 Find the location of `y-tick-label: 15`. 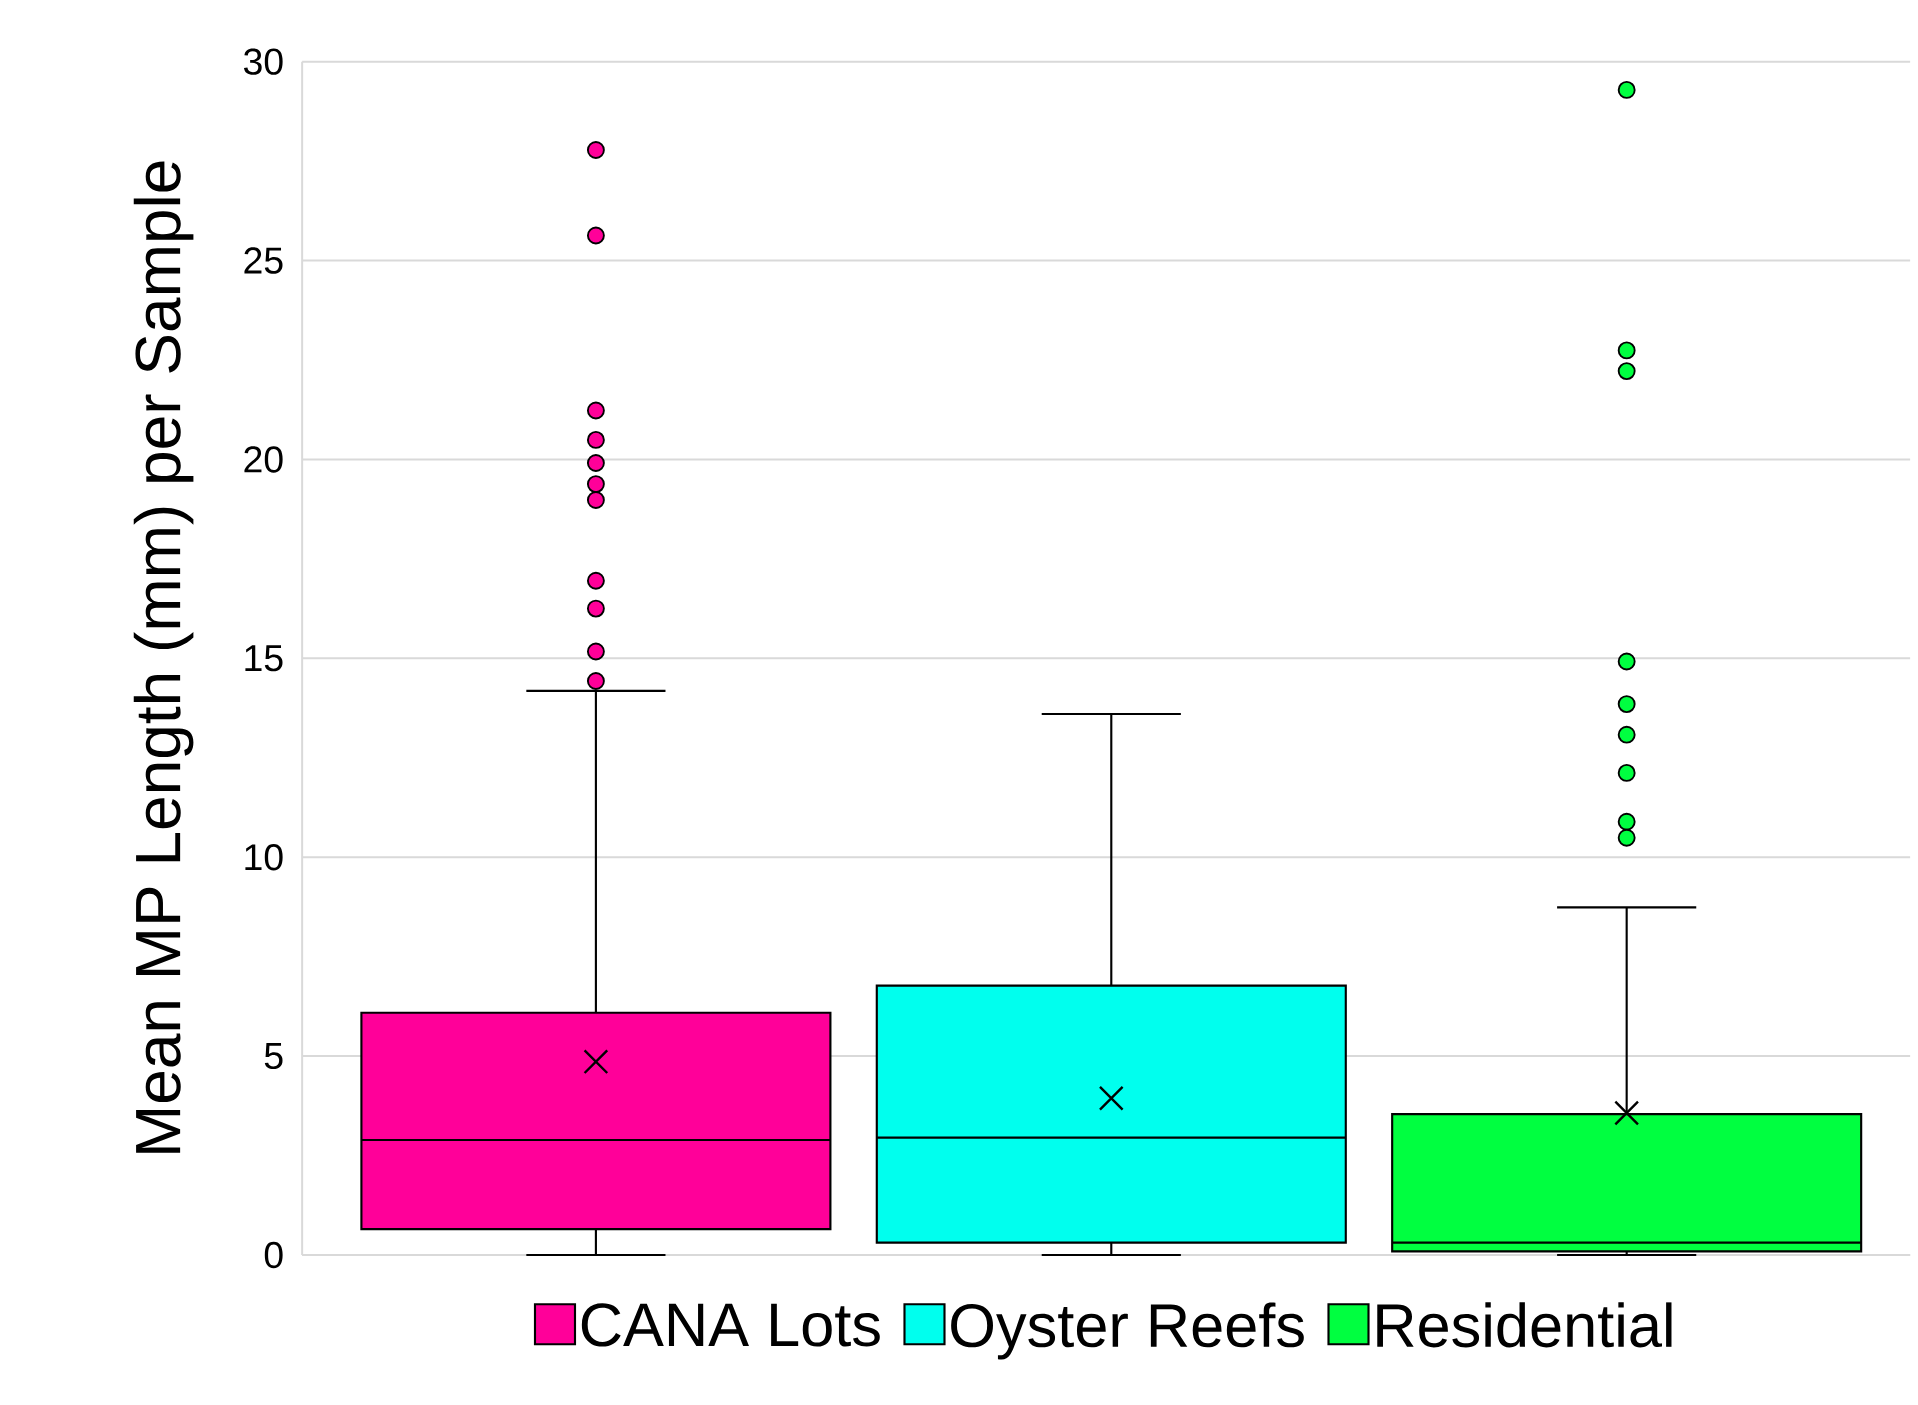

y-tick-label: 15 is located at coordinates (264, 658).